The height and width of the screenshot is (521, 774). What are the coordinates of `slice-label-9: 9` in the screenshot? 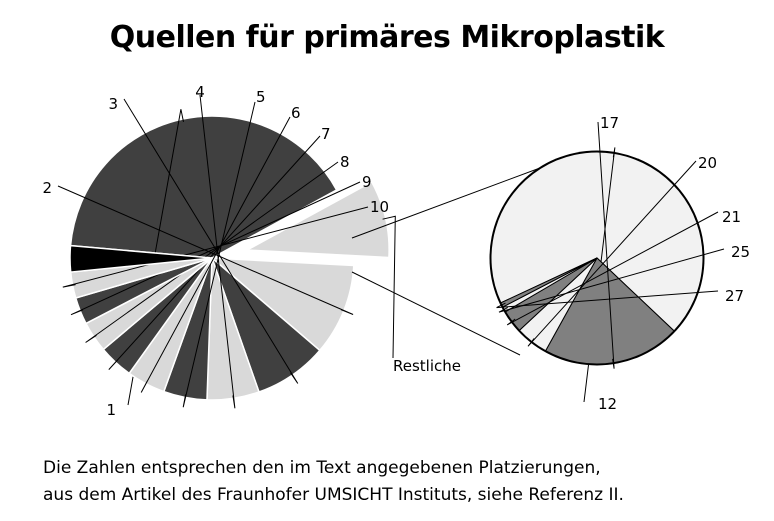 It's located at (367, 182).